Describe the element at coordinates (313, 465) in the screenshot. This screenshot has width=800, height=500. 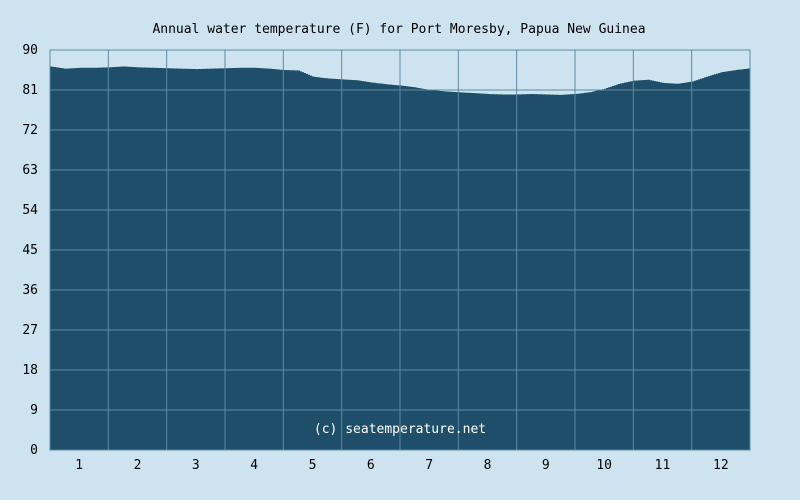
I see `x-tick-label: 5` at that location.